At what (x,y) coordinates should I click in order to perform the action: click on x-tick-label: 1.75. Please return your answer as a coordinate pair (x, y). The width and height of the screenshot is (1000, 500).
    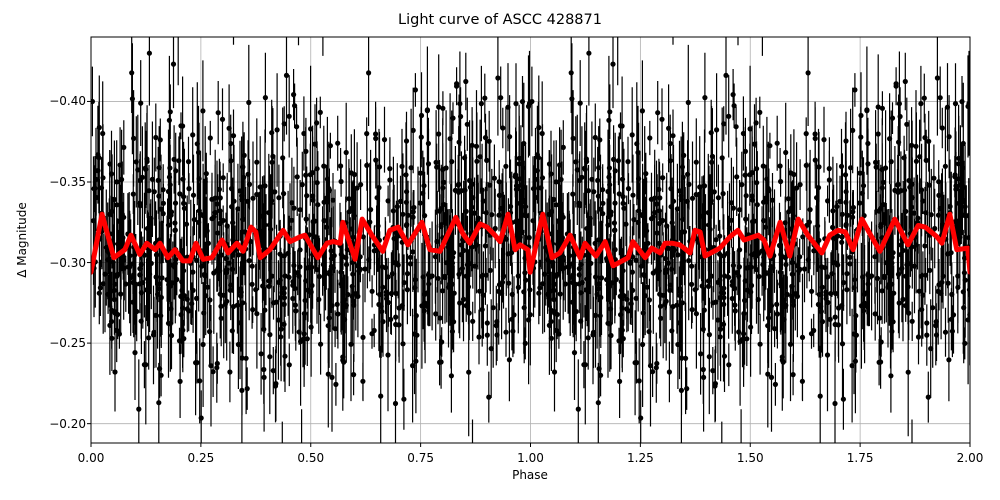
    Looking at the image, I should click on (860, 458).